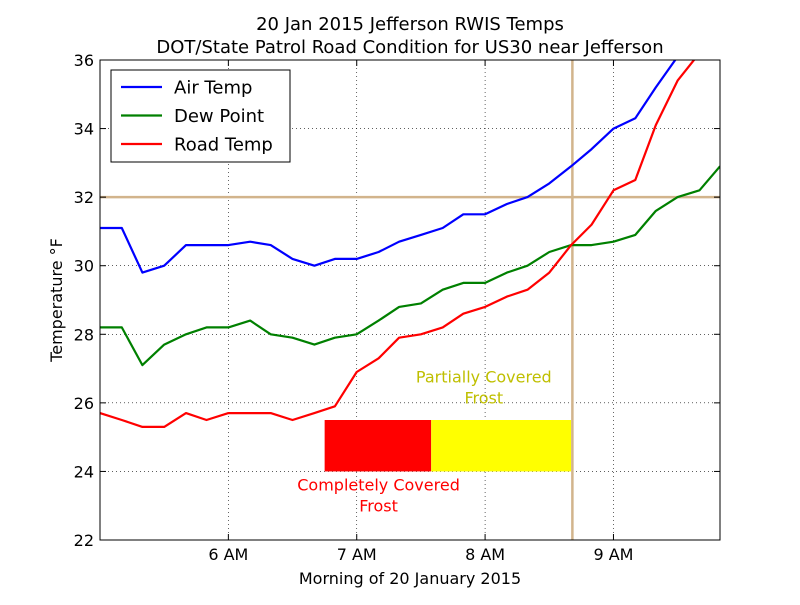 This screenshot has height=605, width=800. I want to click on x-tick-label: 9 AM, so click(613, 554).